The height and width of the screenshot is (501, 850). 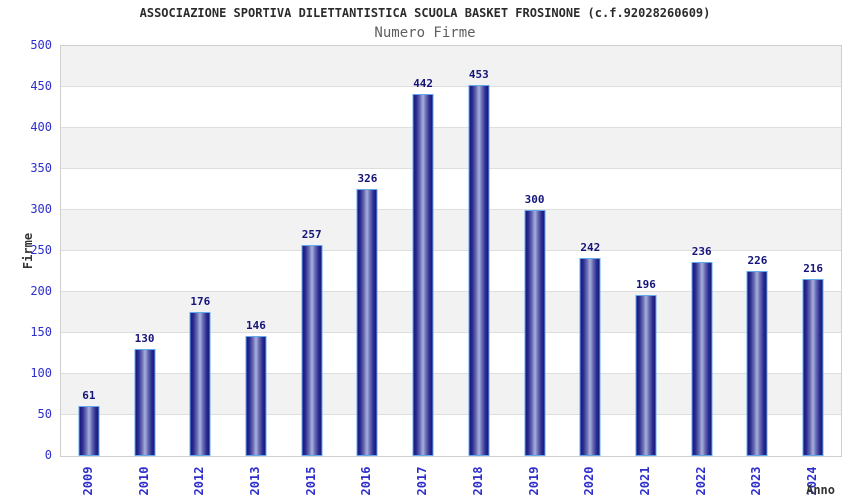 What do you see at coordinates (41, 291) in the screenshot?
I see `y-tick-label: 200` at bounding box center [41, 291].